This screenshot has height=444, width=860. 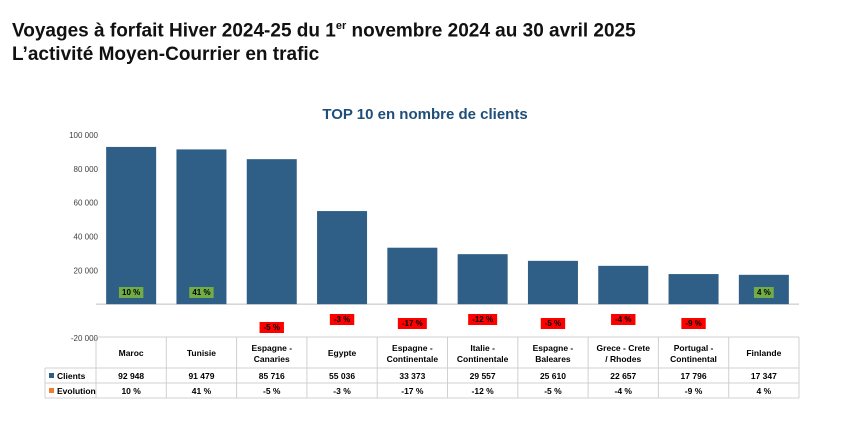 What do you see at coordinates (764, 391) in the screenshot?
I see `table-cell: 4 %` at bounding box center [764, 391].